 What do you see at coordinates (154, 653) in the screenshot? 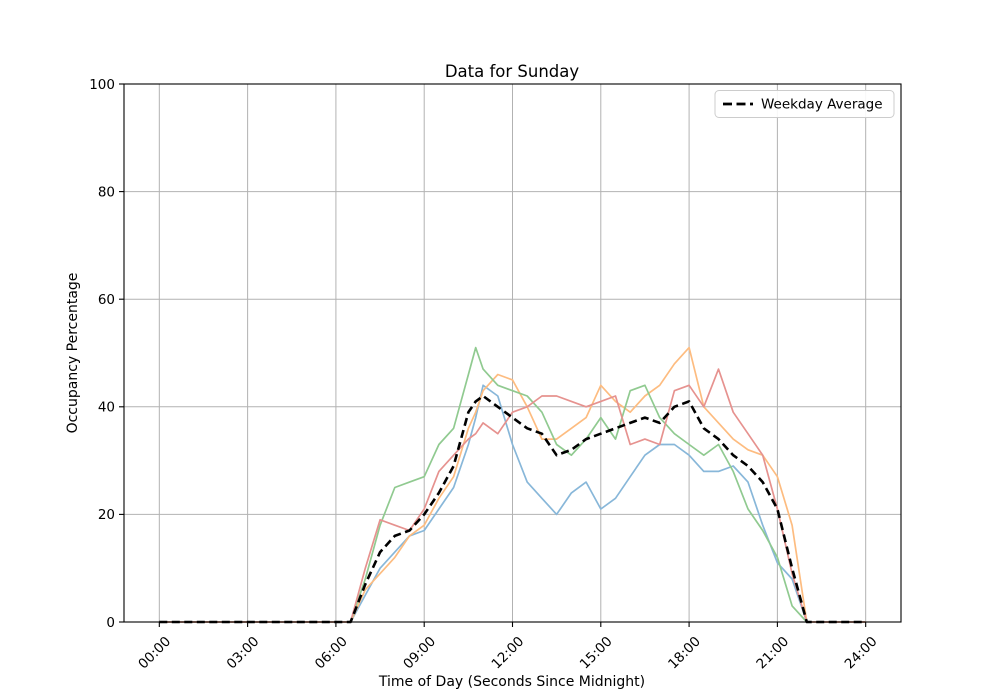
I see `x-tick-label-00:00: 00:00` at bounding box center [154, 653].